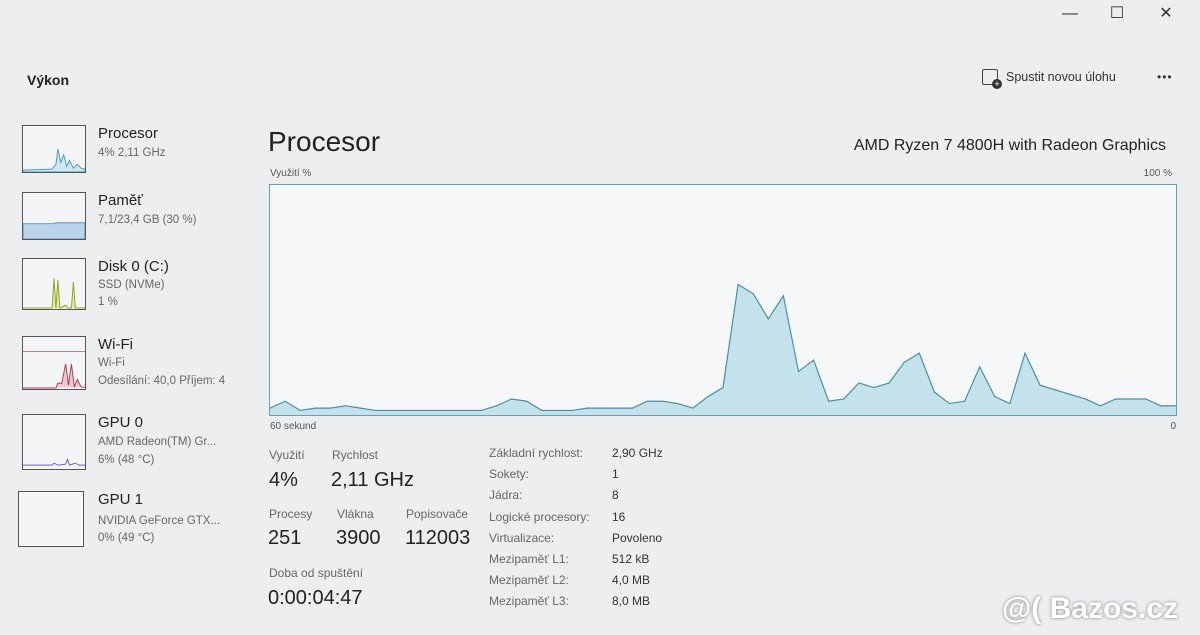  What do you see at coordinates (631, 580) in the screenshot?
I see `spec-value: 4,0 MB` at bounding box center [631, 580].